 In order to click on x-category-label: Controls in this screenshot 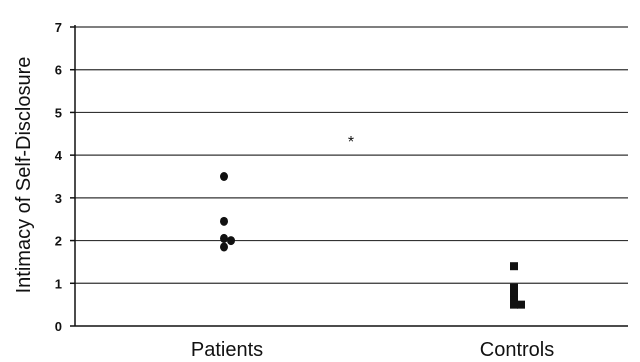, I will do `click(517, 350)`.